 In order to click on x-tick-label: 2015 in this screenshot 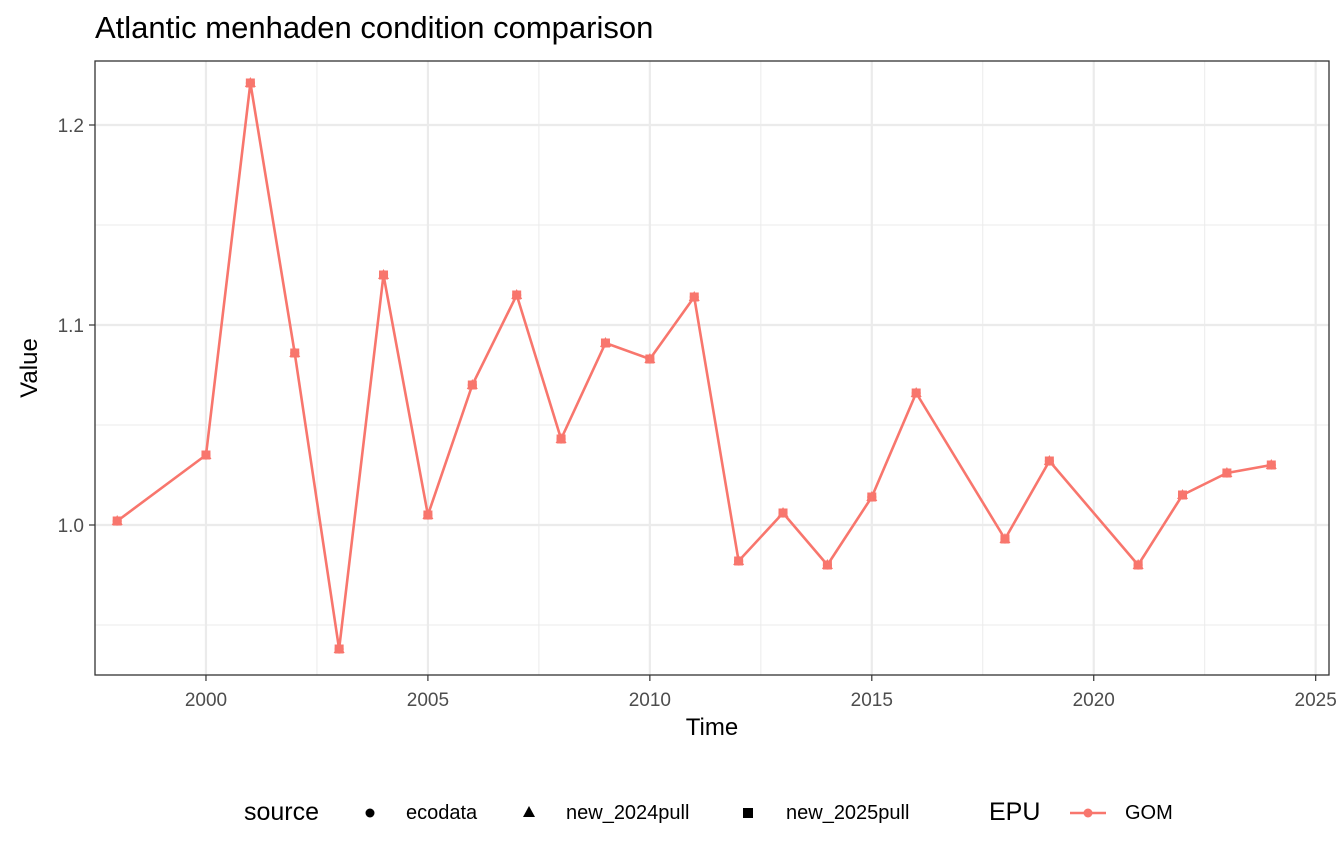, I will do `click(872, 700)`.